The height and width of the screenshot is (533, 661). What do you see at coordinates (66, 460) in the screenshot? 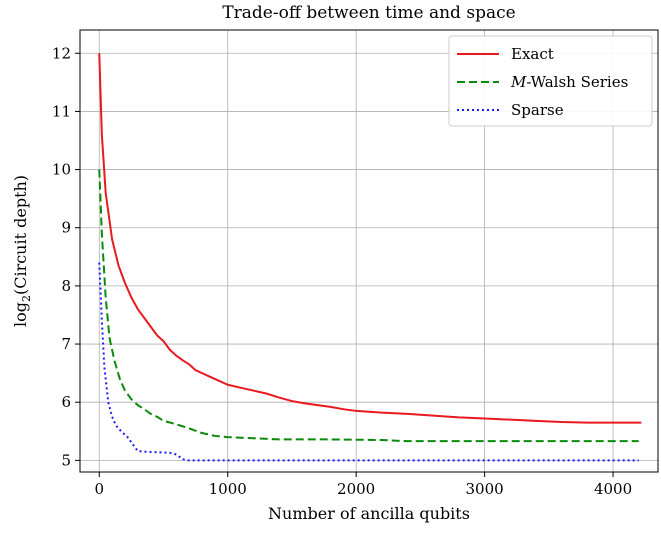
I see `y-tick-label: 5` at bounding box center [66, 460].